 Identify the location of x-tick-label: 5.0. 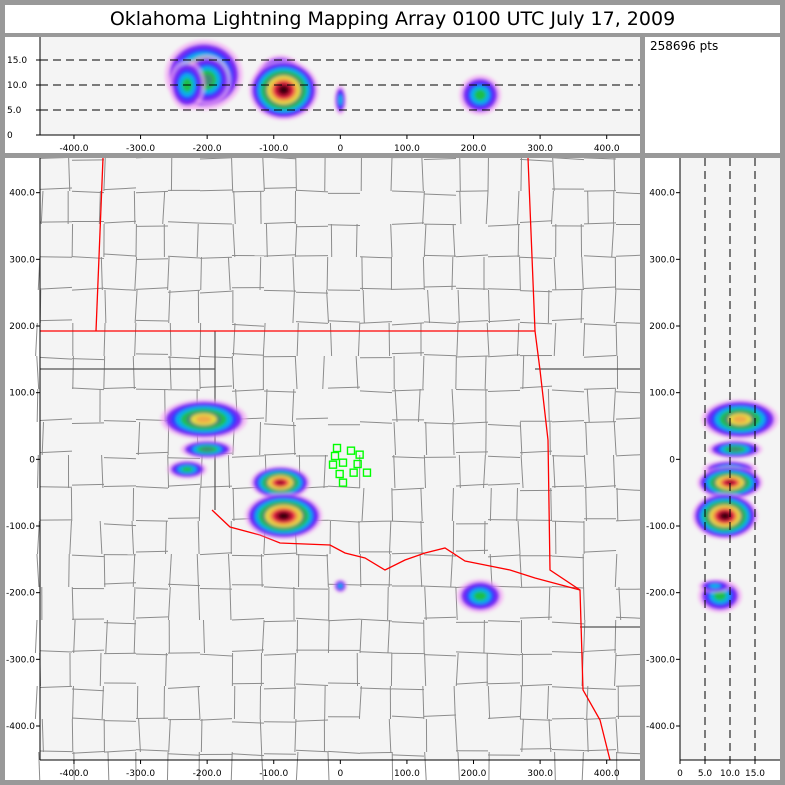
(705, 774).